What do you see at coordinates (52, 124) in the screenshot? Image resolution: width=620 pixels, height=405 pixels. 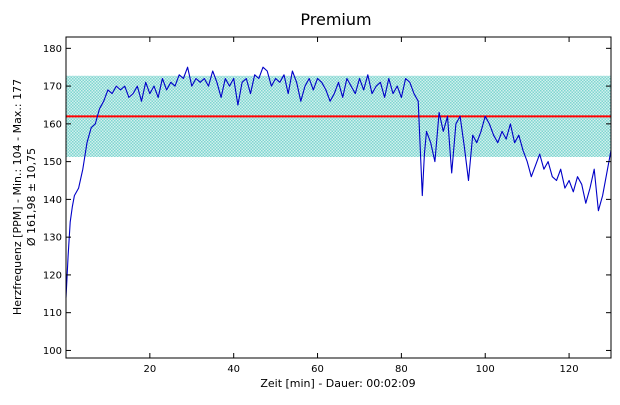 I see `y-tick-label: 160` at bounding box center [52, 124].